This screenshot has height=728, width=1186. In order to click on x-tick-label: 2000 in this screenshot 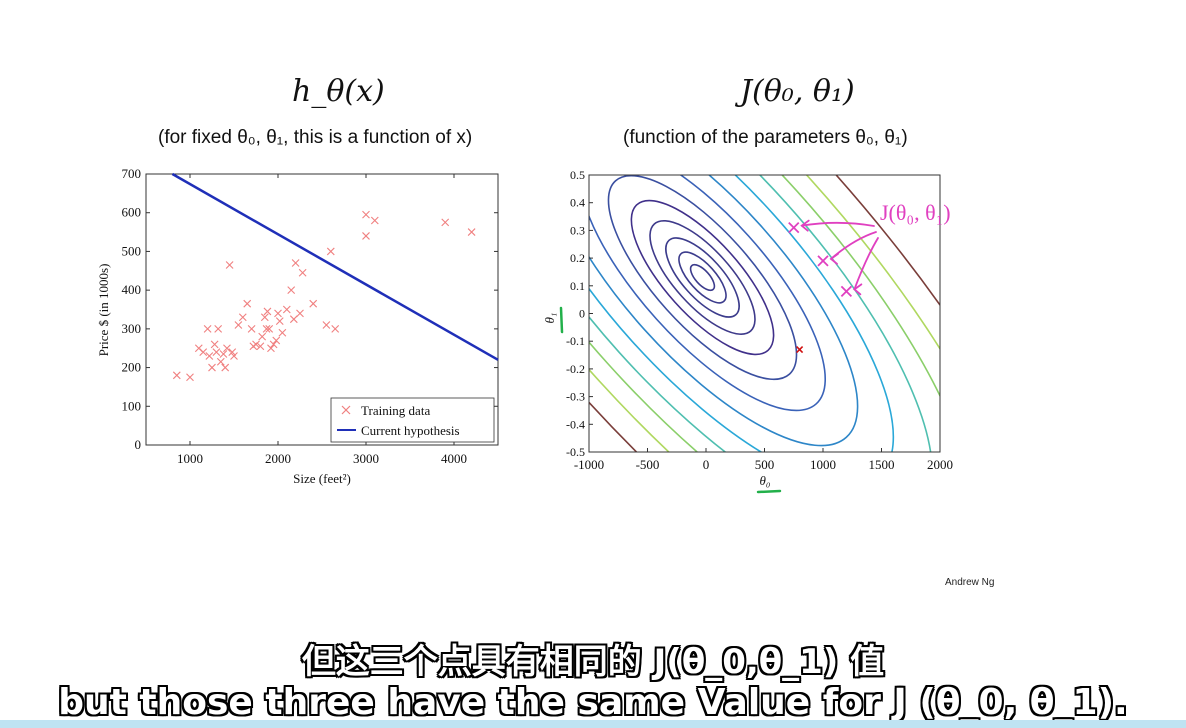, I will do `click(278, 458)`.